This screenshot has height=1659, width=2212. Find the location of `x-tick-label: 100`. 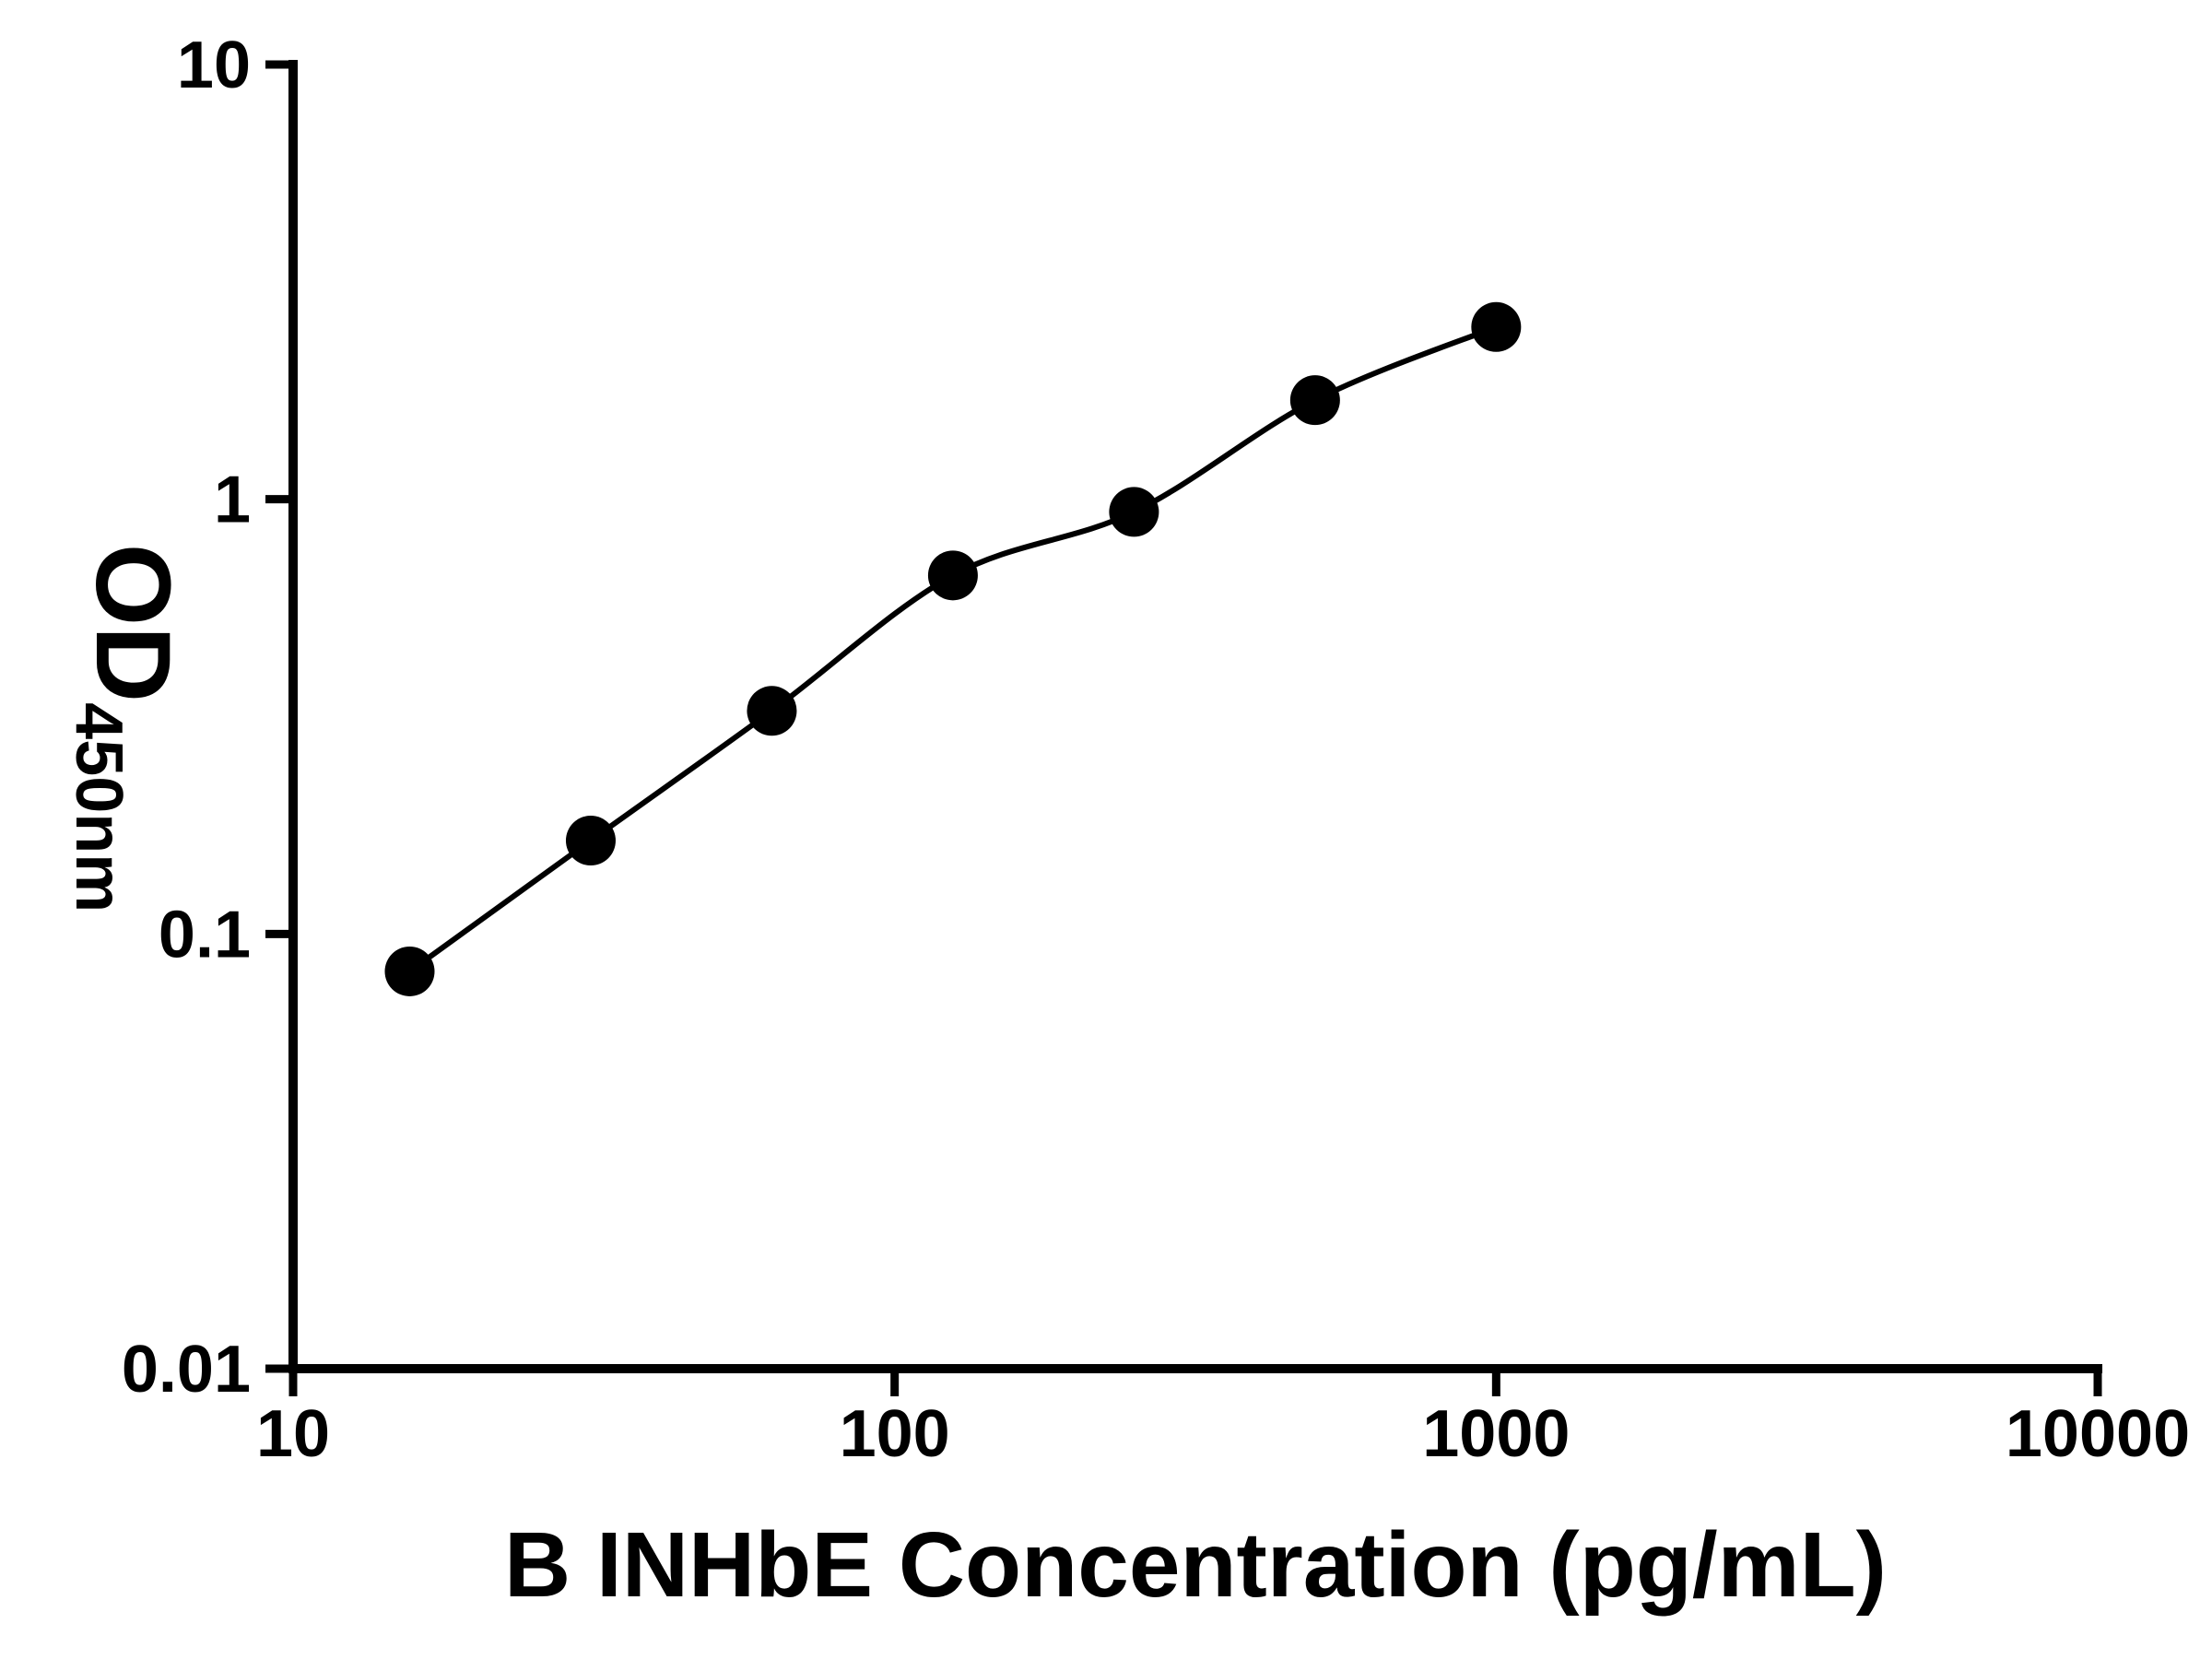

x-tick-label: 100 is located at coordinates (895, 1434).